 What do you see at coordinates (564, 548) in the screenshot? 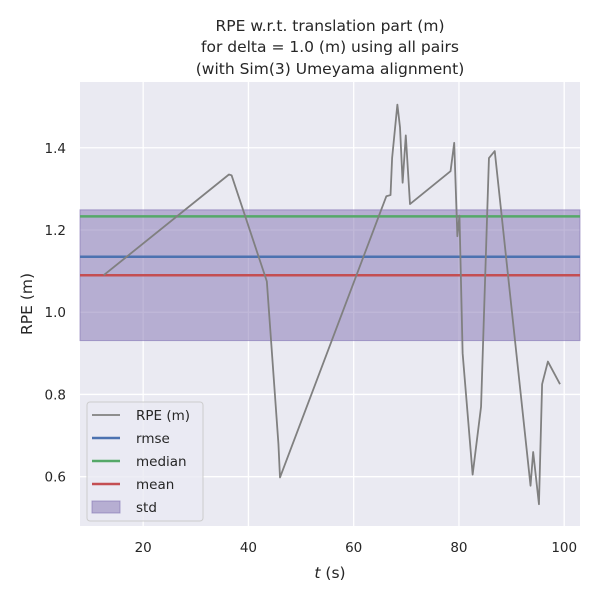
I see `x-tick-label: 100` at bounding box center [564, 548].